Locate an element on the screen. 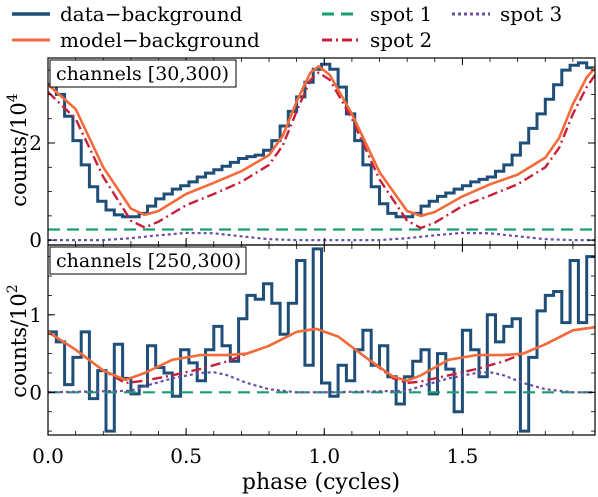 This screenshot has height=497, width=598. top-y-tick-label: 2 is located at coordinates (35, 143).